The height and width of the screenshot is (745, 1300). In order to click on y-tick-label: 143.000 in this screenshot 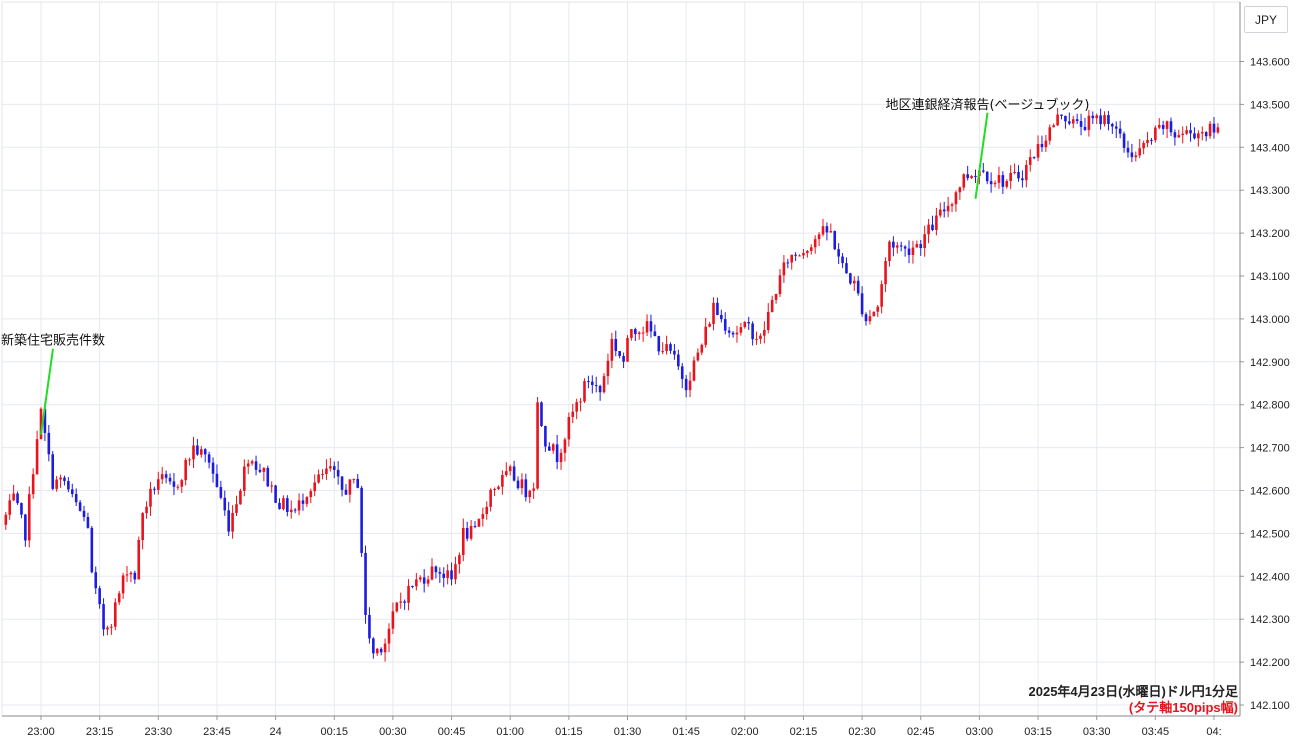, I will do `click(1270, 320)`.